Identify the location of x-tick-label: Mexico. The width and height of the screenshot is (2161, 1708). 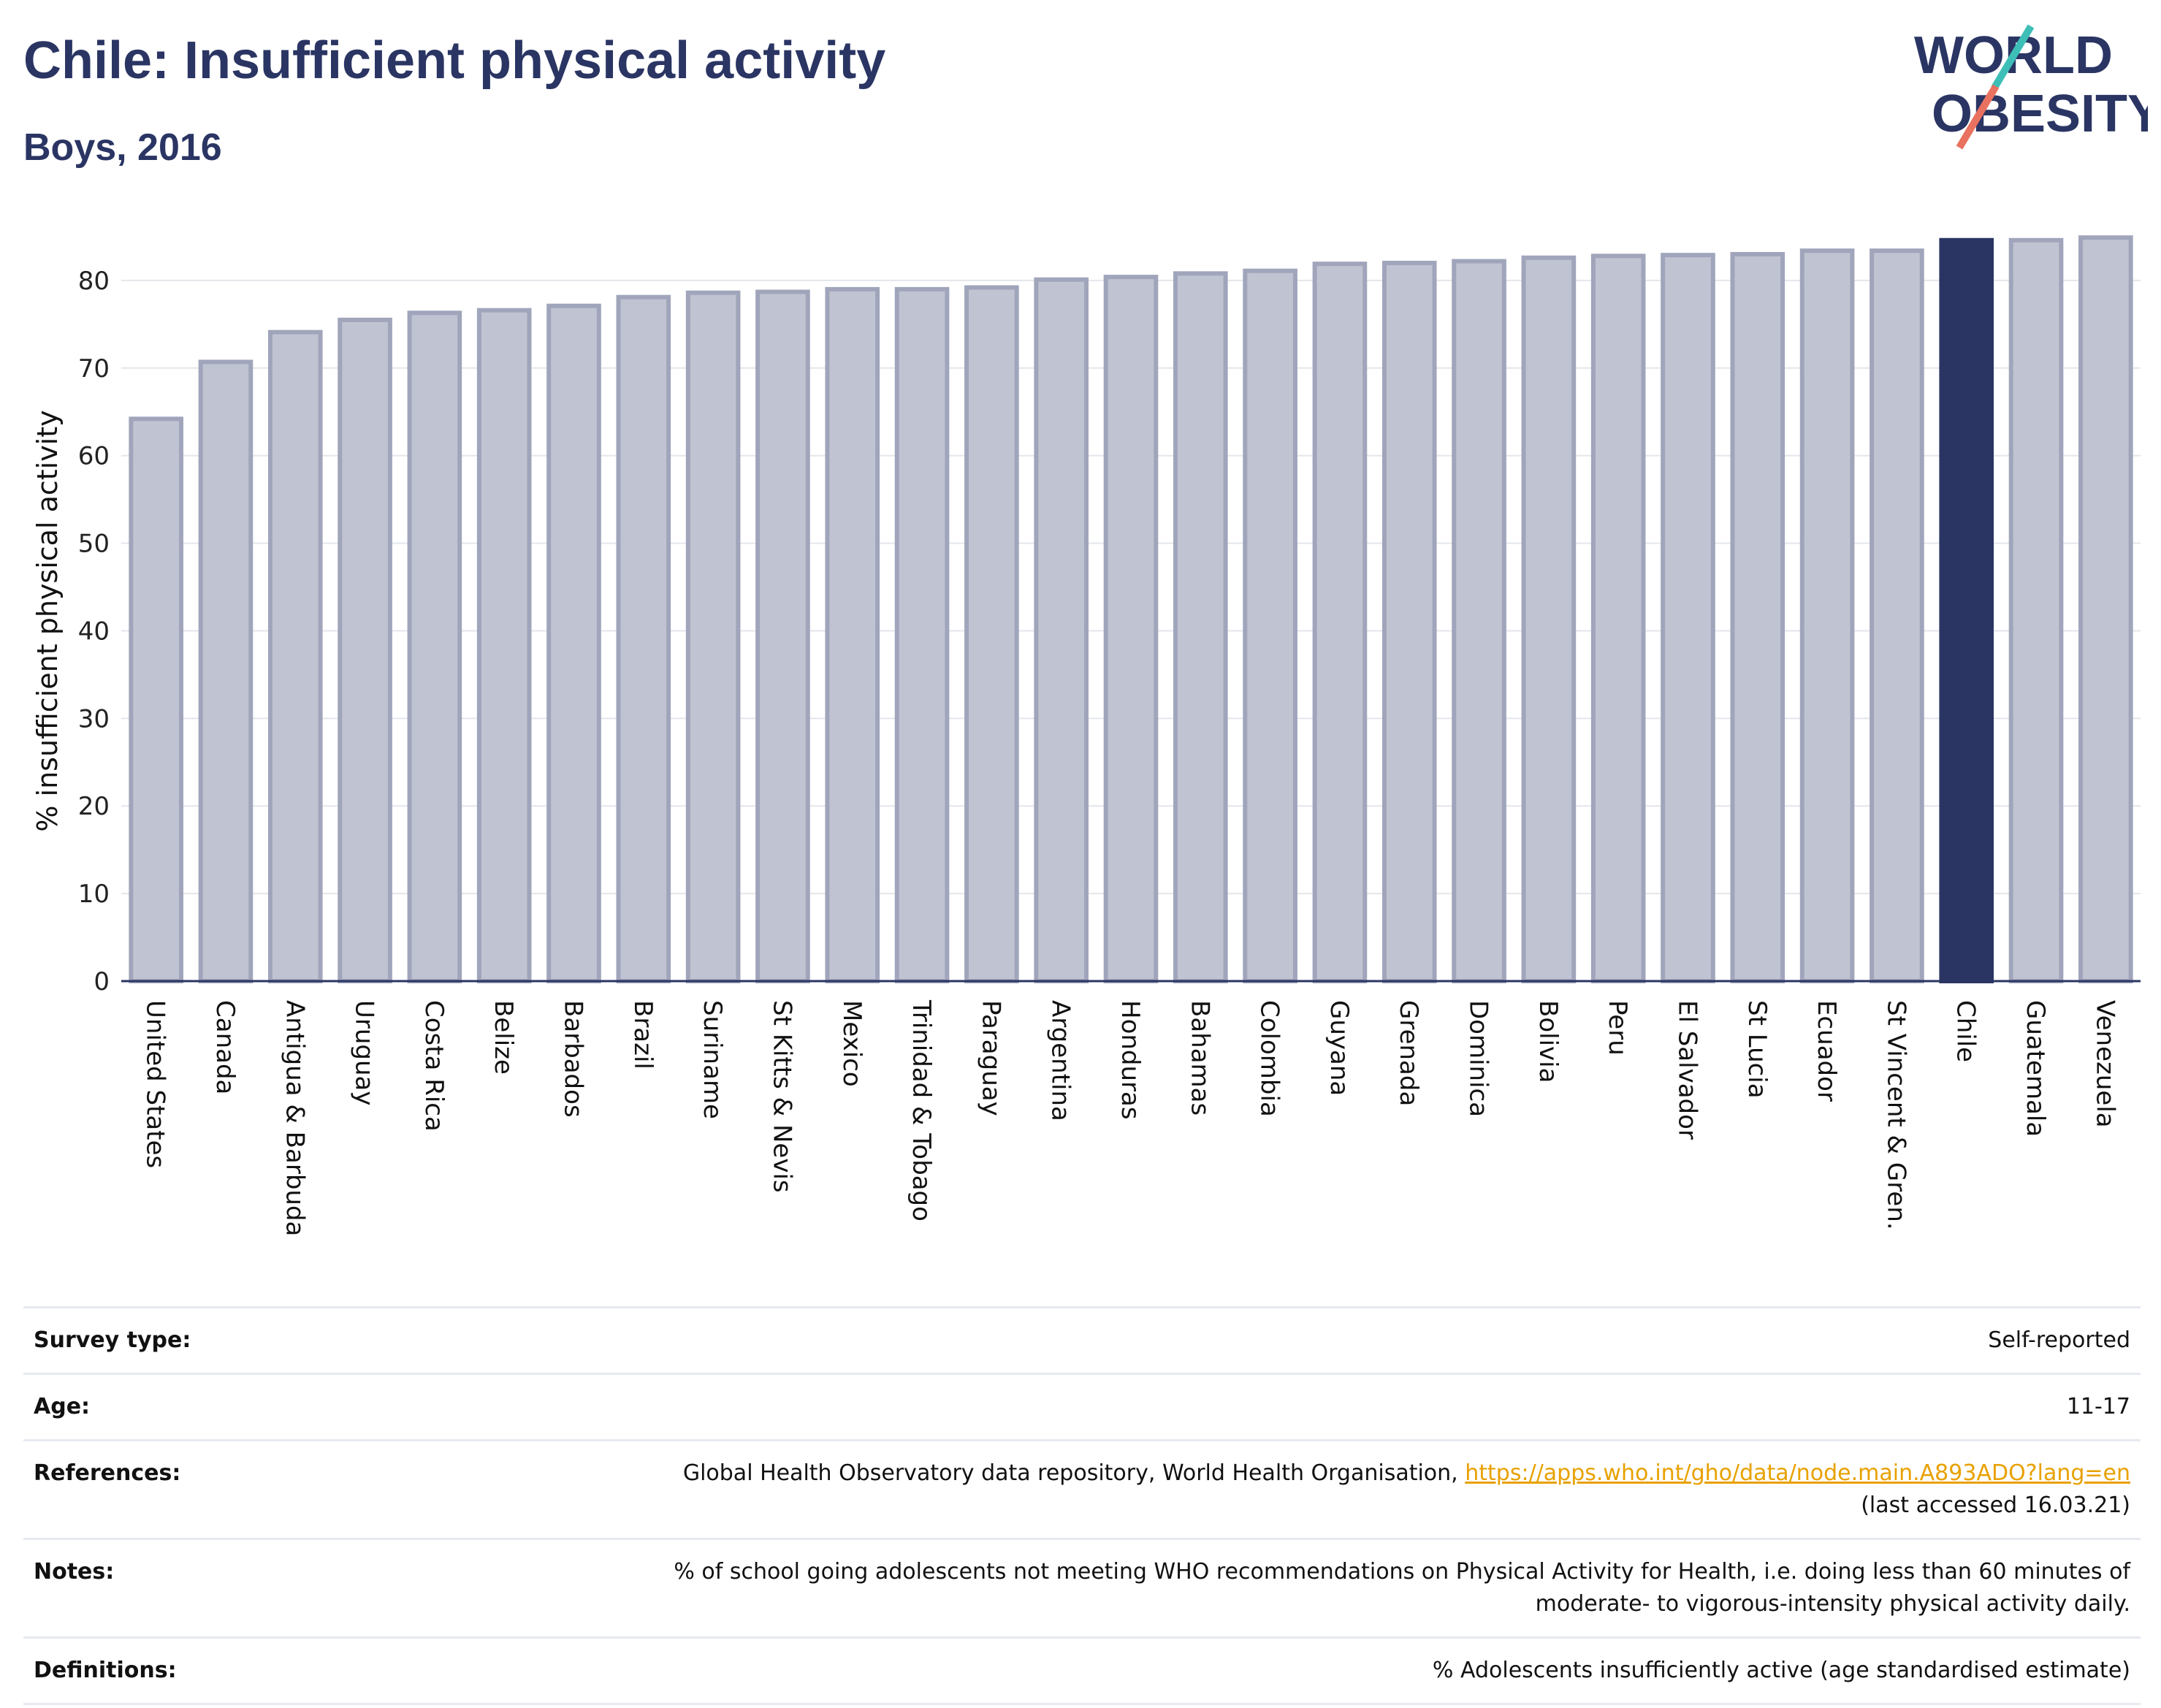
(851, 1043).